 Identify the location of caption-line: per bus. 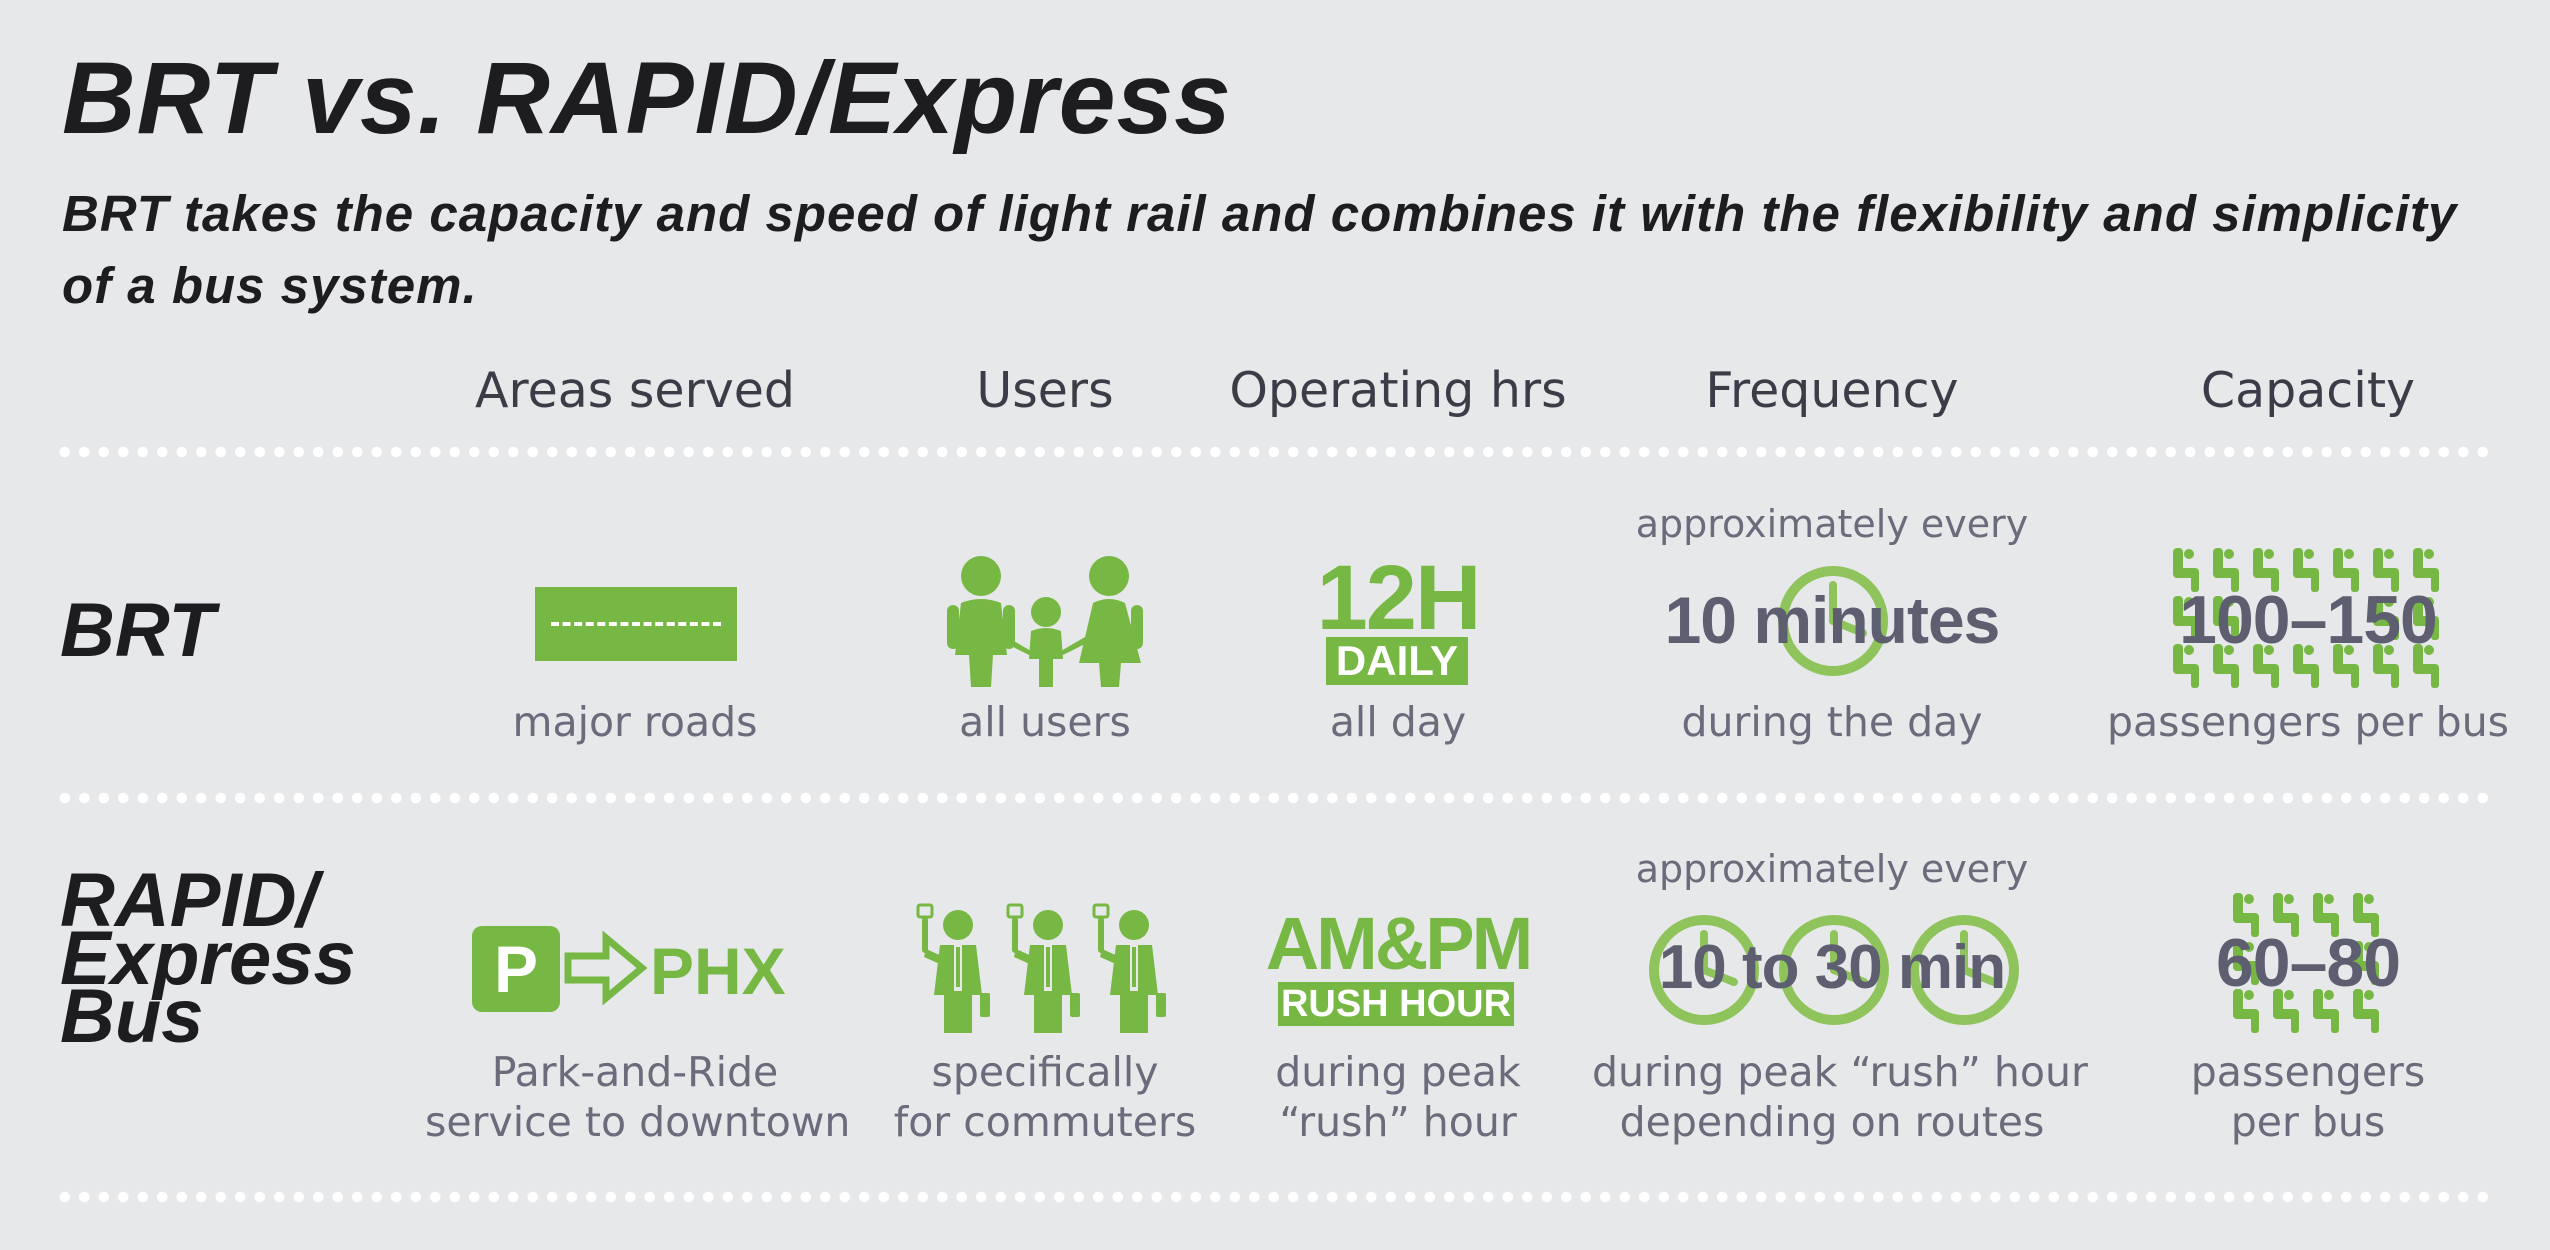
(2308, 1122).